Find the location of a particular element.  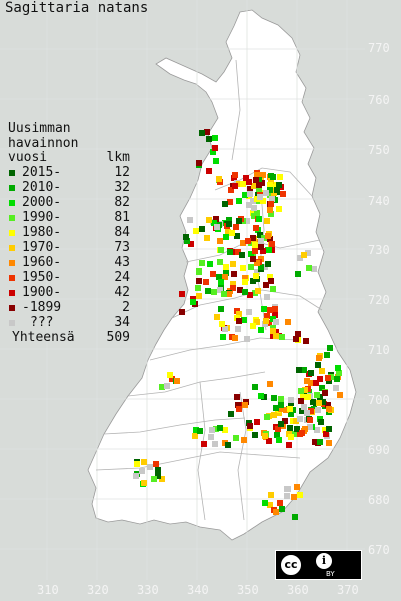

legend-col-count: lkm is located at coordinates (118, 157).